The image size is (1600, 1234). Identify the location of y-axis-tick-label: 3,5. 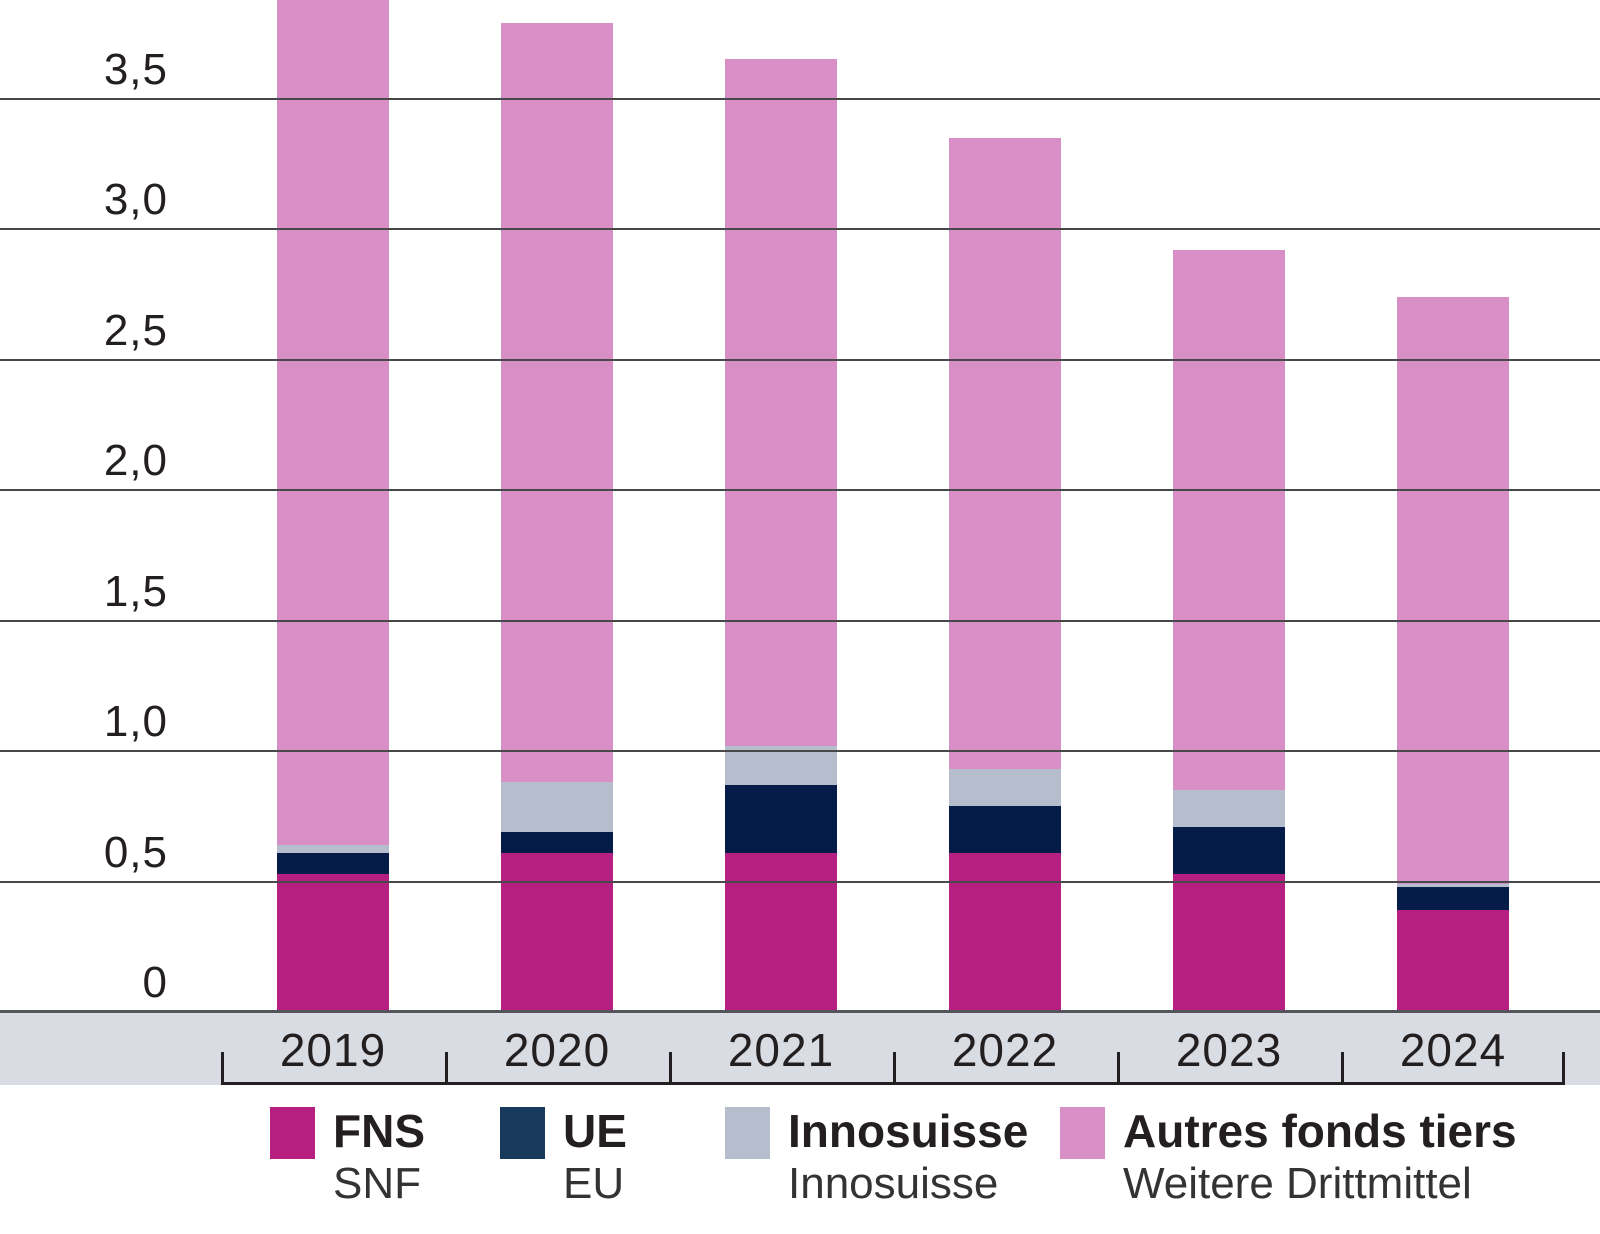
(135, 69).